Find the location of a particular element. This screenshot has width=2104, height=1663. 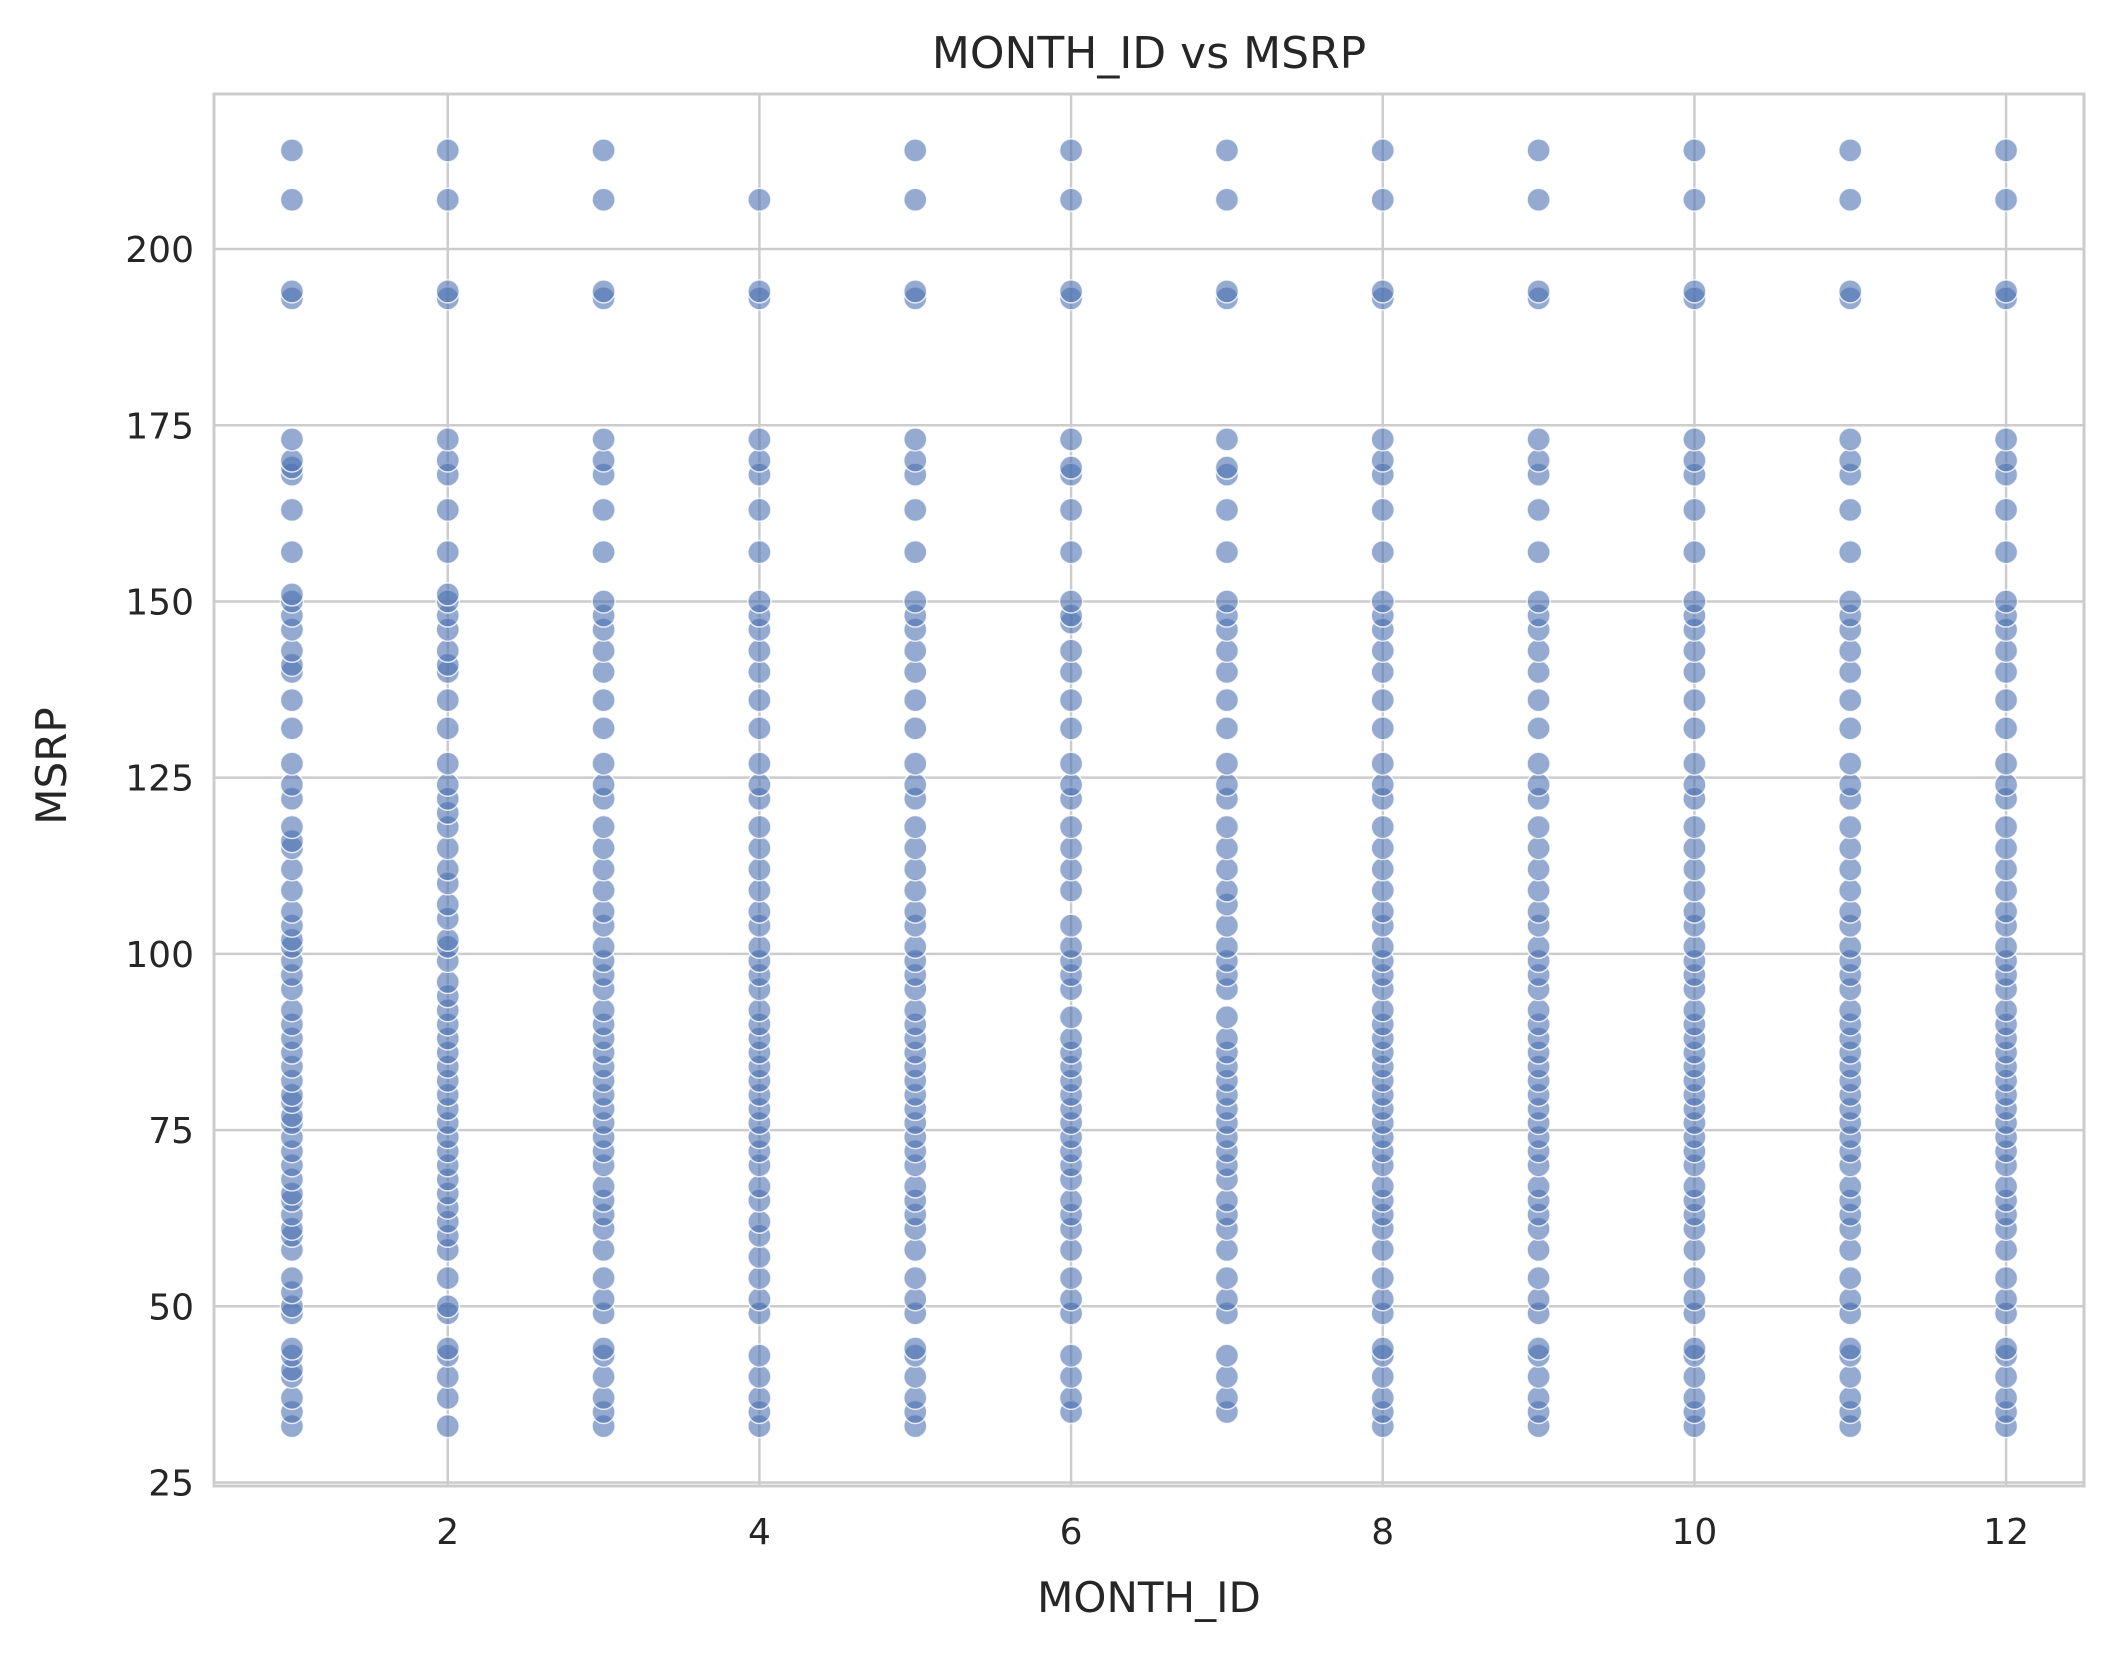

x-tick-label: 8 is located at coordinates (1382, 1532).